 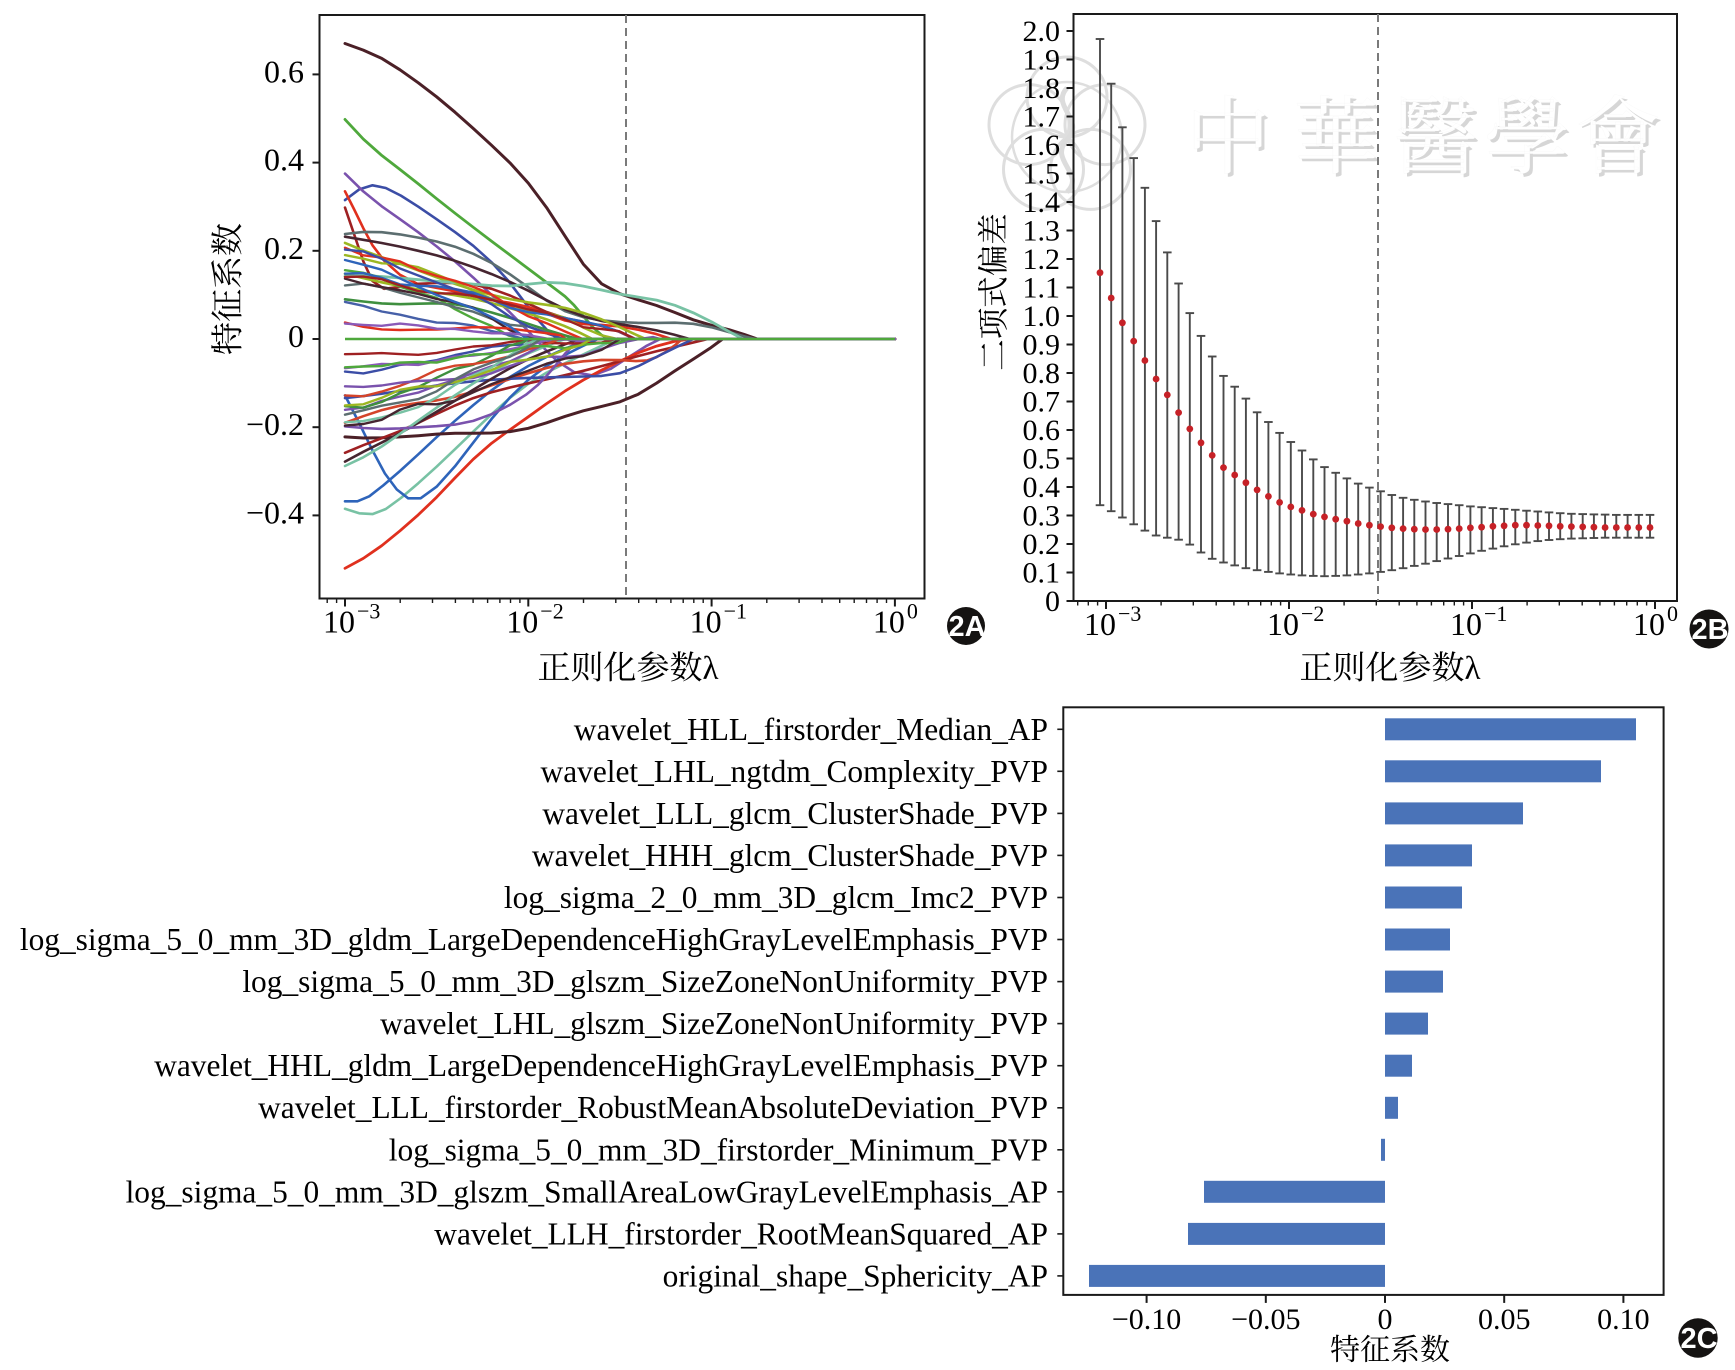 I want to click on svg-text: 2A, so click(x=966, y=627).